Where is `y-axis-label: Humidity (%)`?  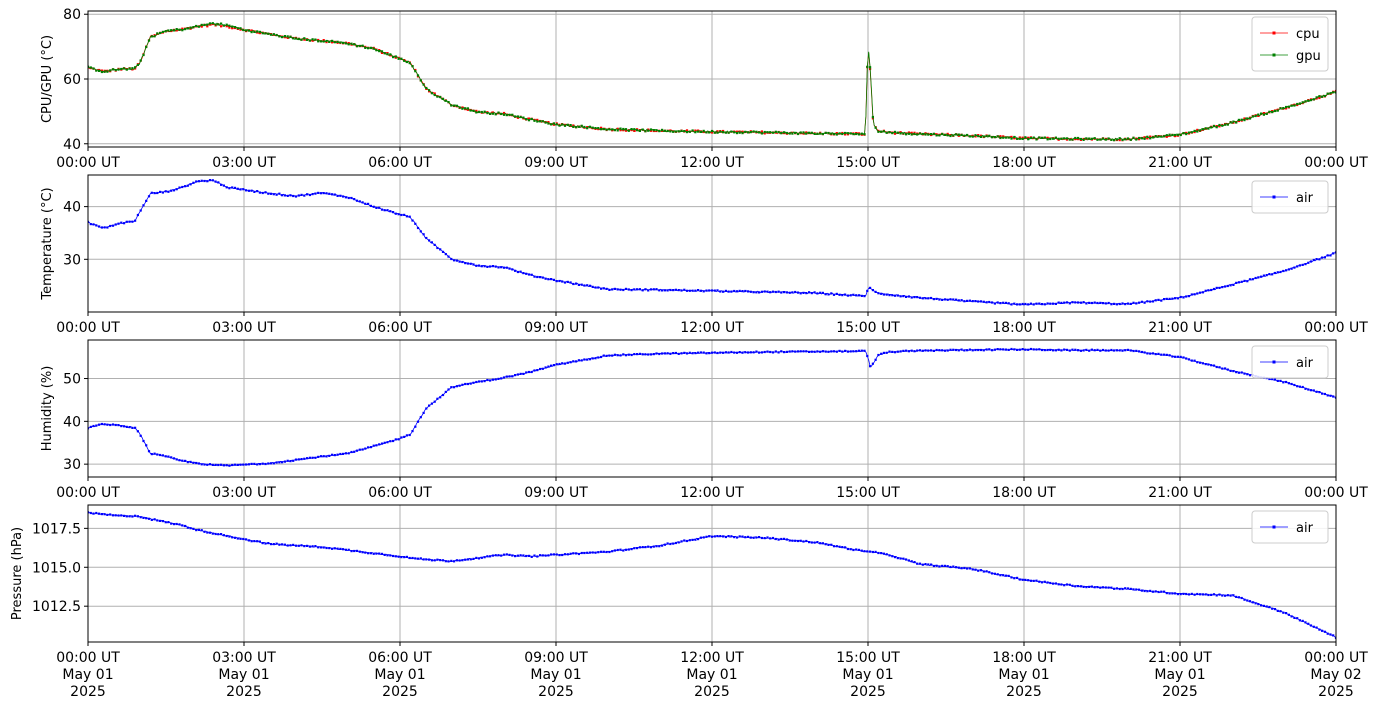 y-axis-label: Humidity (%) is located at coordinates (47, 409).